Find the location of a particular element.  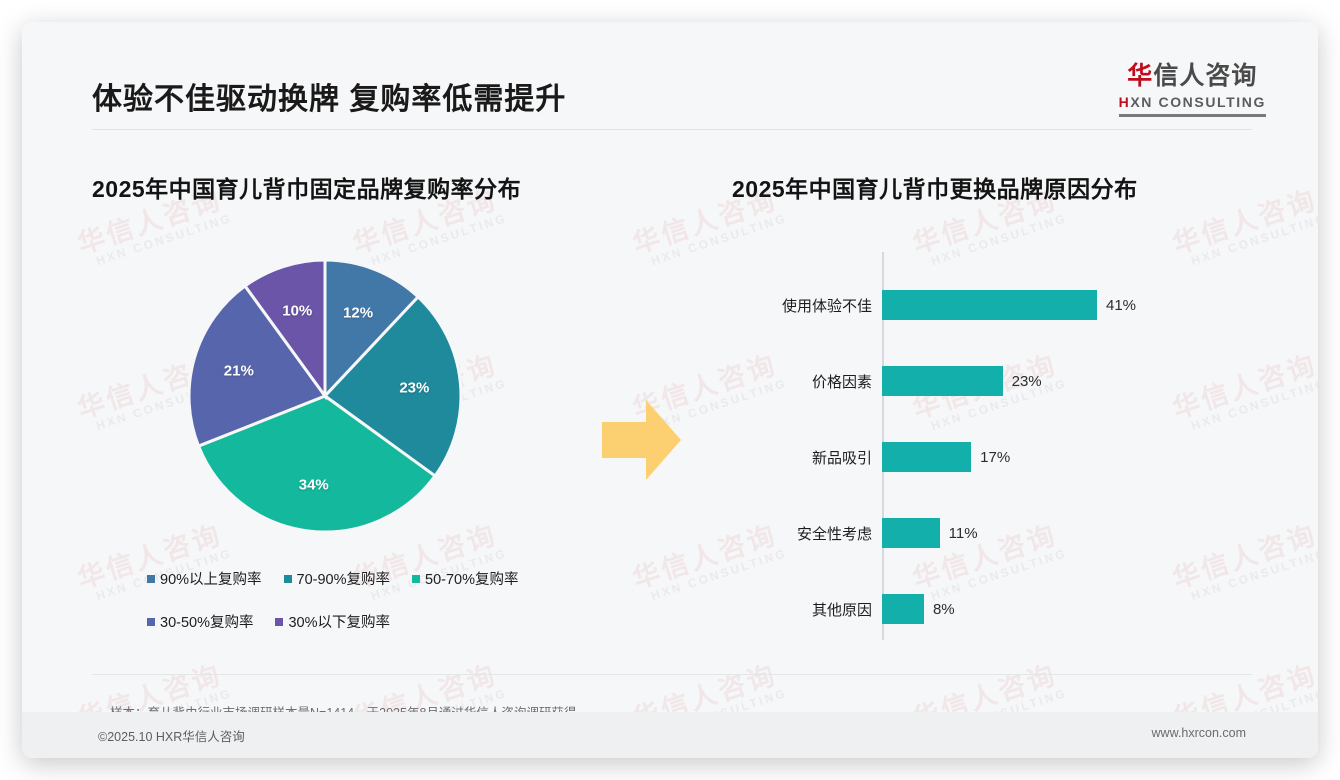

legend-item: 50-70%复购率 is located at coordinates (465, 578).